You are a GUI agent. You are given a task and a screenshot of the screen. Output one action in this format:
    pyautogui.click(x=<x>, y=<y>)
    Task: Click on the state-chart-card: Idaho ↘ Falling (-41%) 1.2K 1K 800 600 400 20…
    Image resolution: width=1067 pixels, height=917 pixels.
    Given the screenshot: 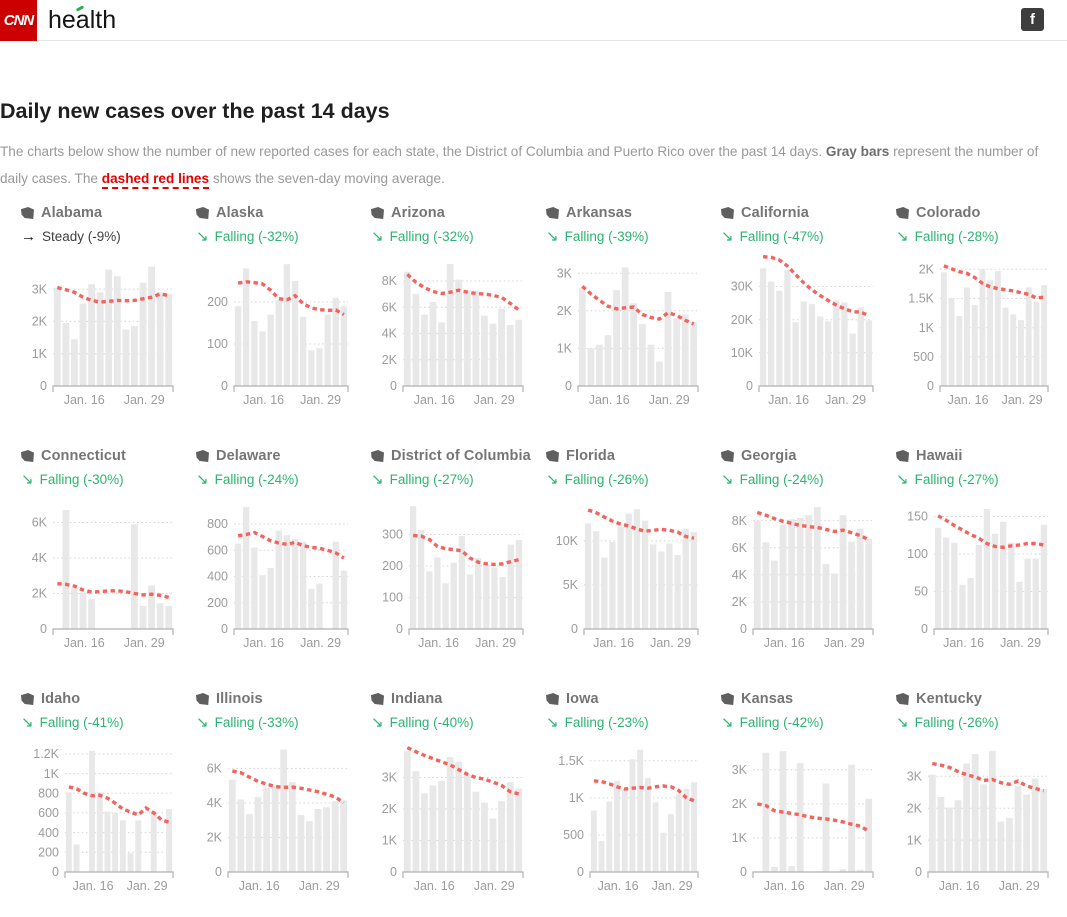 What is the action you would take?
    pyautogui.click(x=105, y=796)
    